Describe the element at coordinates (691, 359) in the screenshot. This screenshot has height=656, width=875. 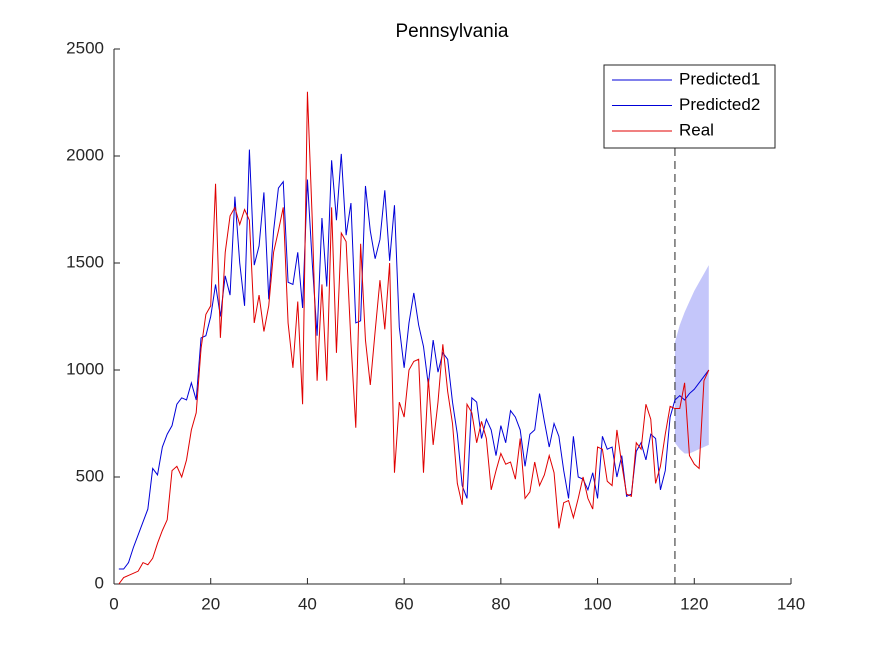
I see `confidence-band` at that location.